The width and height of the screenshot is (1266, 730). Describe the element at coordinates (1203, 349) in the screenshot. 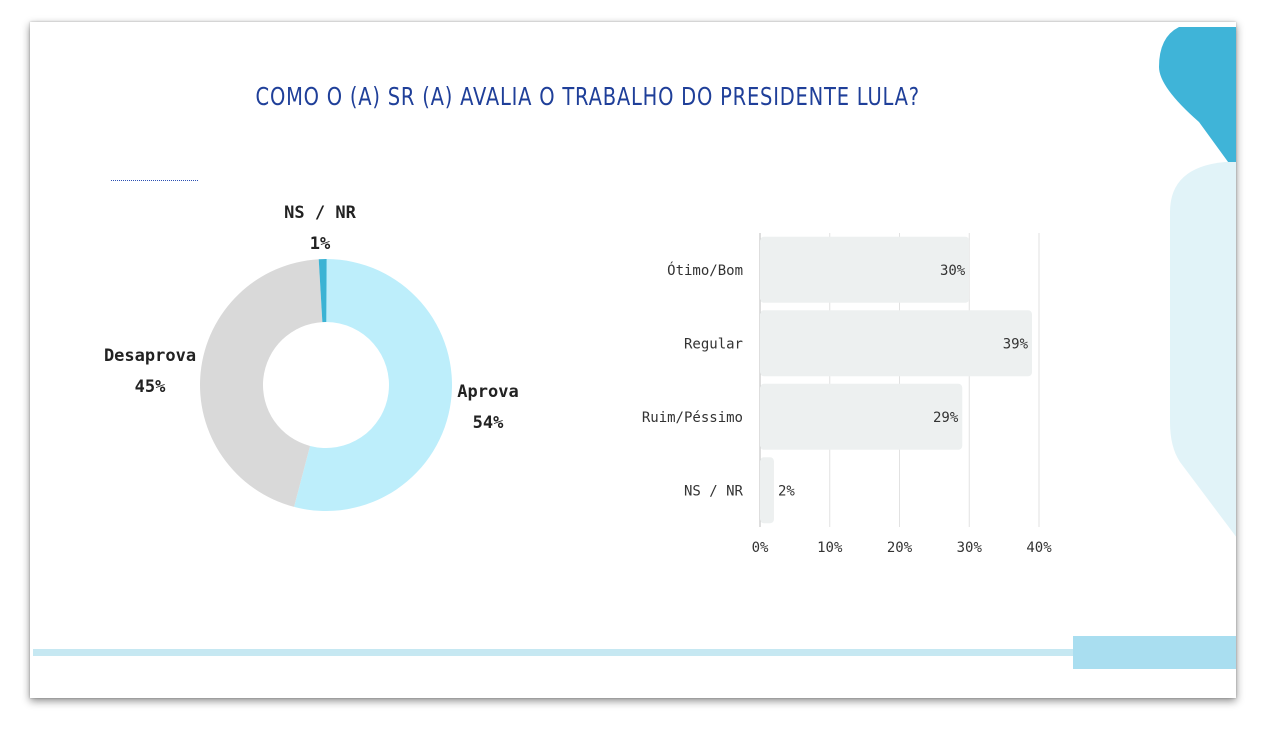

I see `decorative-light-shape` at that location.